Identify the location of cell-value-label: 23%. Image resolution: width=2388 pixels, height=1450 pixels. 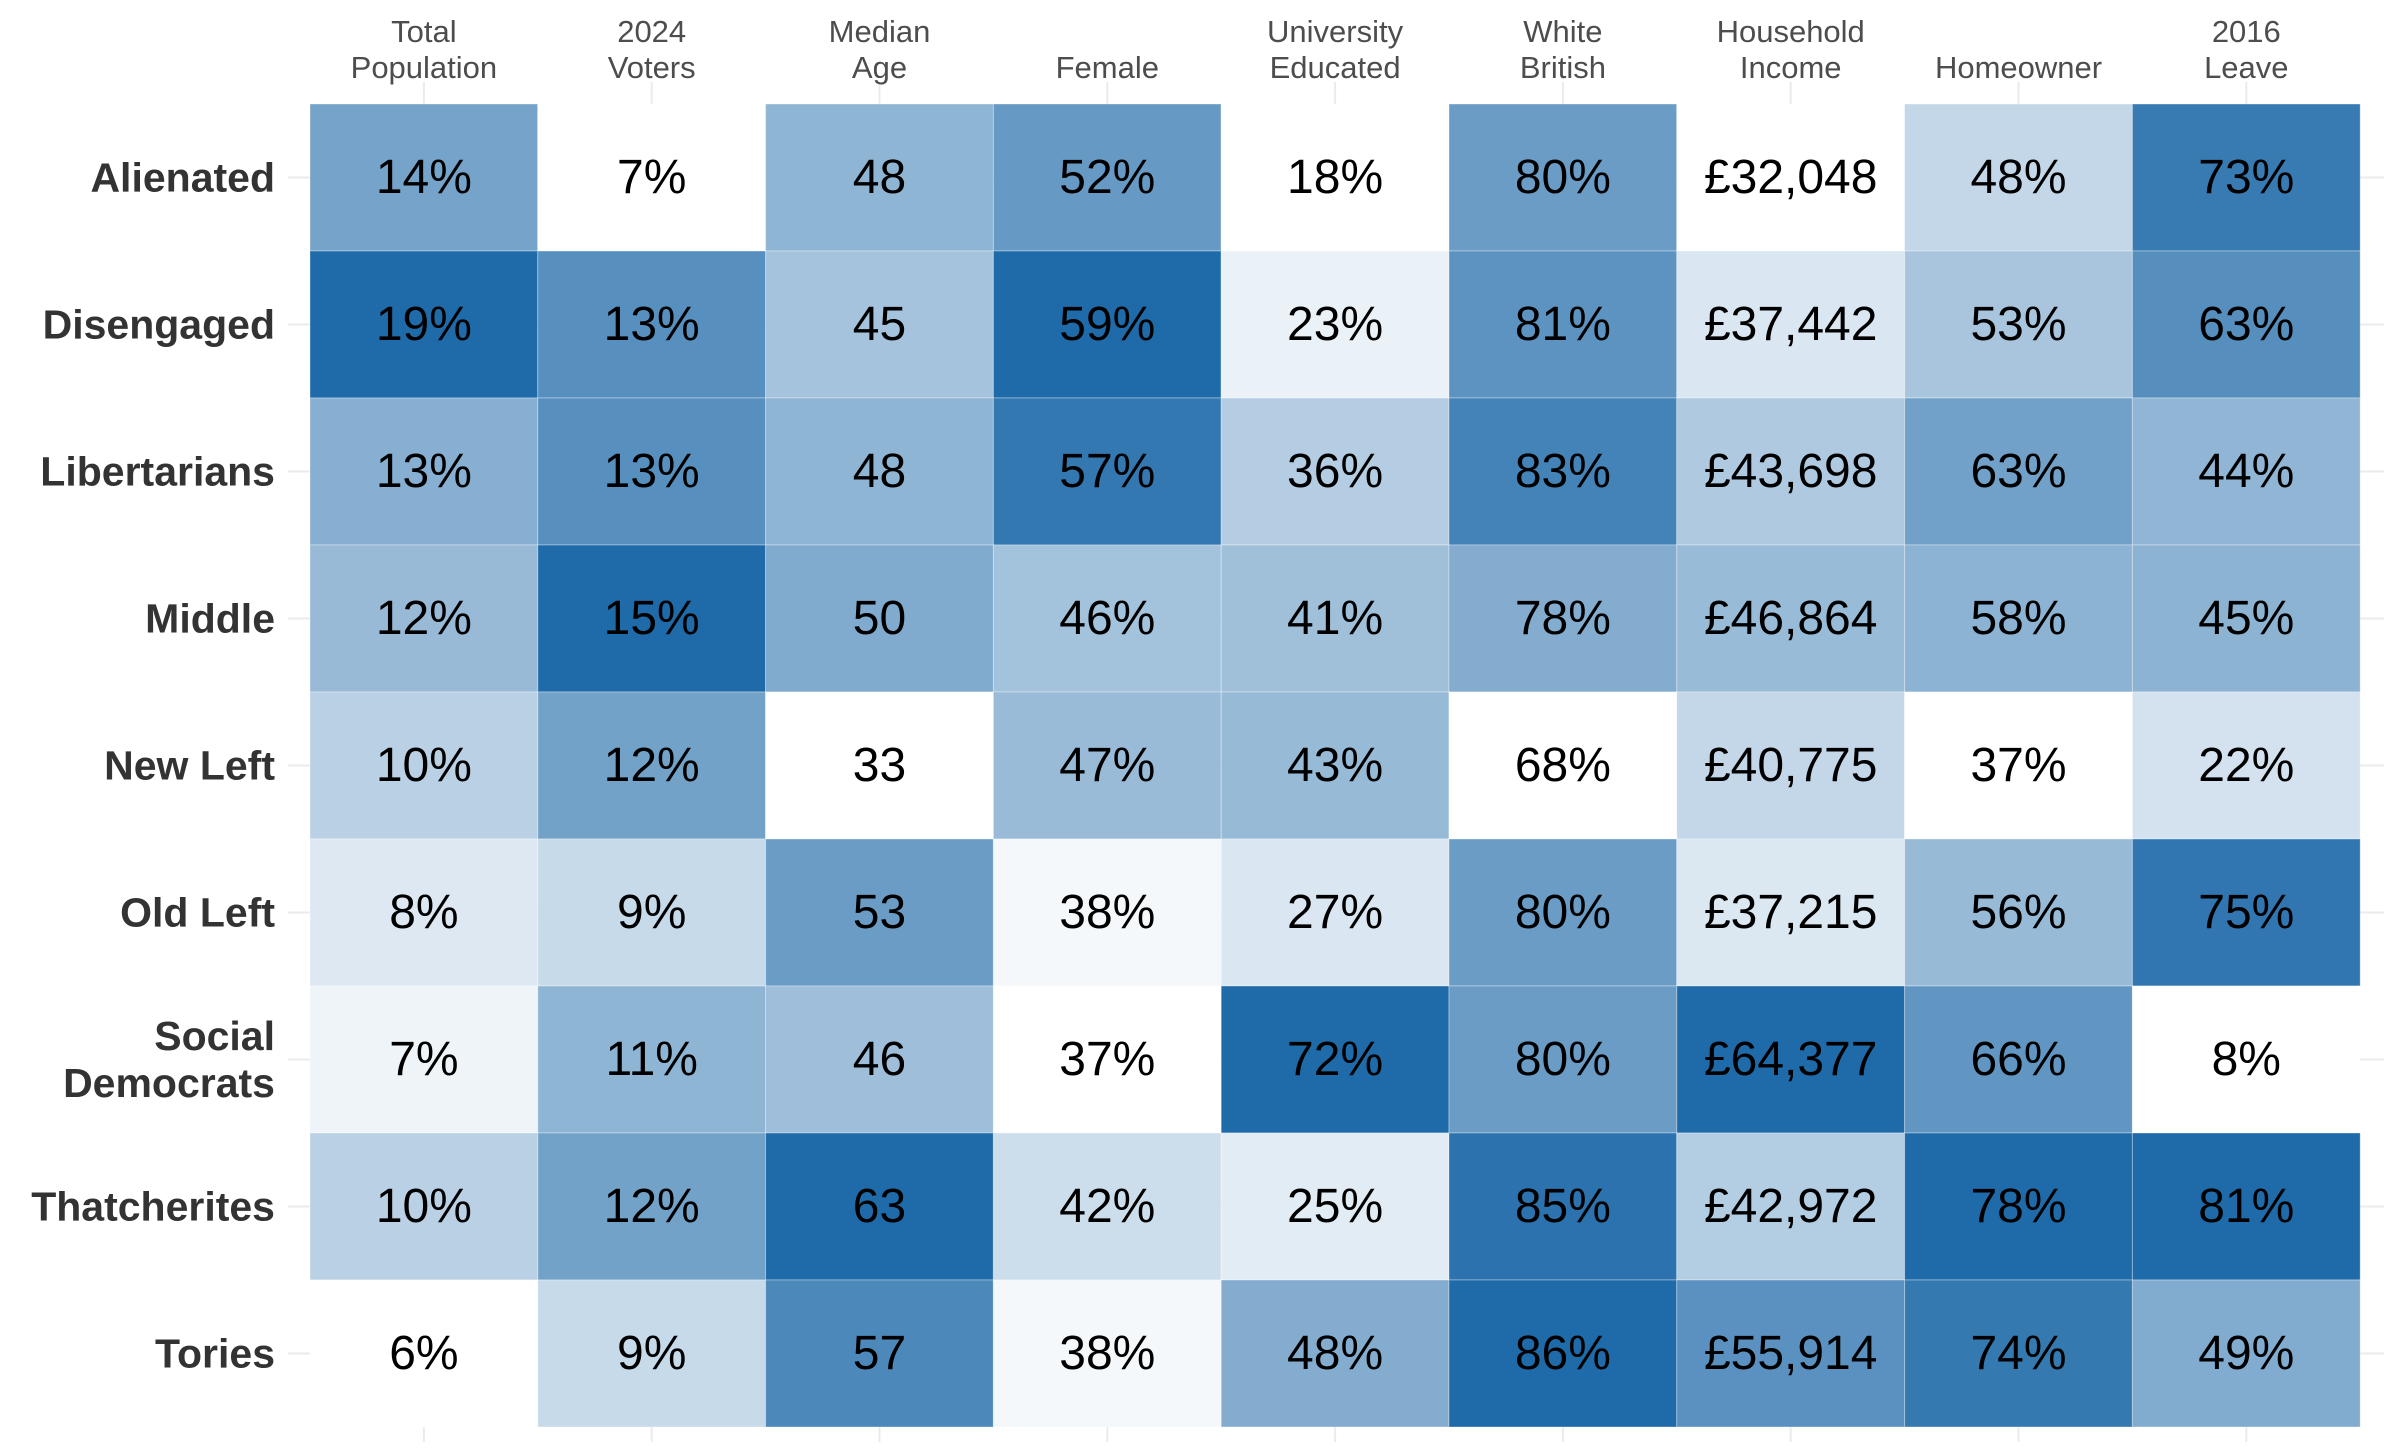
(1335, 324).